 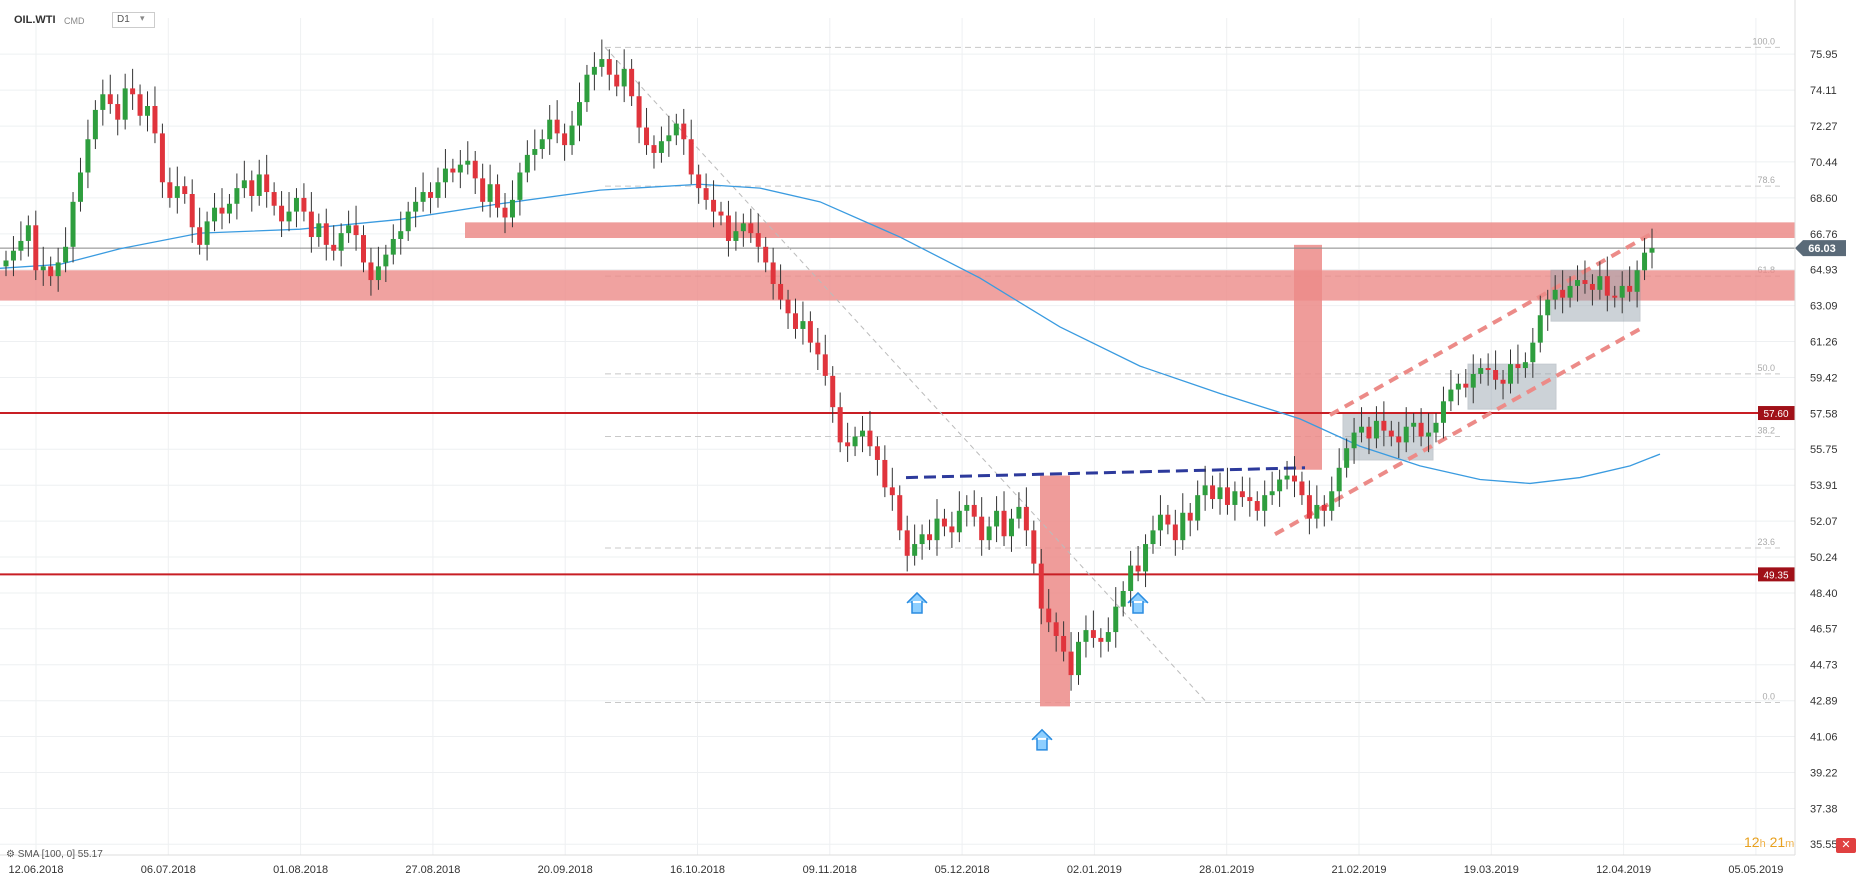 I want to click on y-tick-label: 75.95, so click(x=1824, y=55).